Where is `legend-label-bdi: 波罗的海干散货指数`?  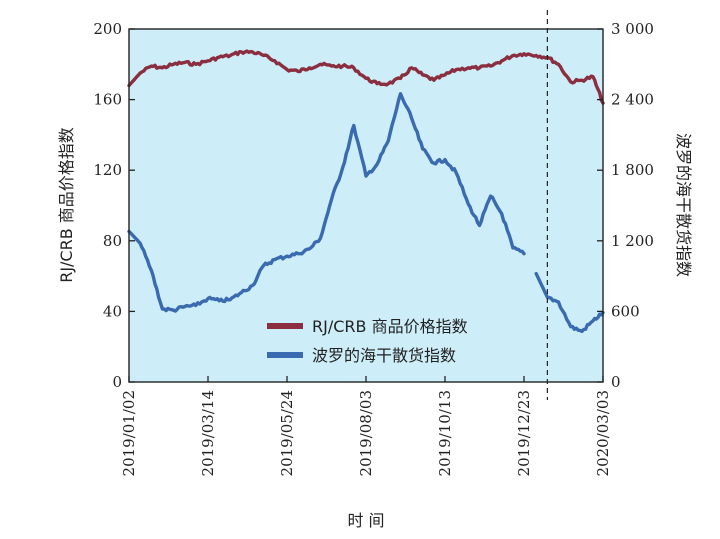
legend-label-bdi: 波罗的海干散货指数 is located at coordinates (384, 355).